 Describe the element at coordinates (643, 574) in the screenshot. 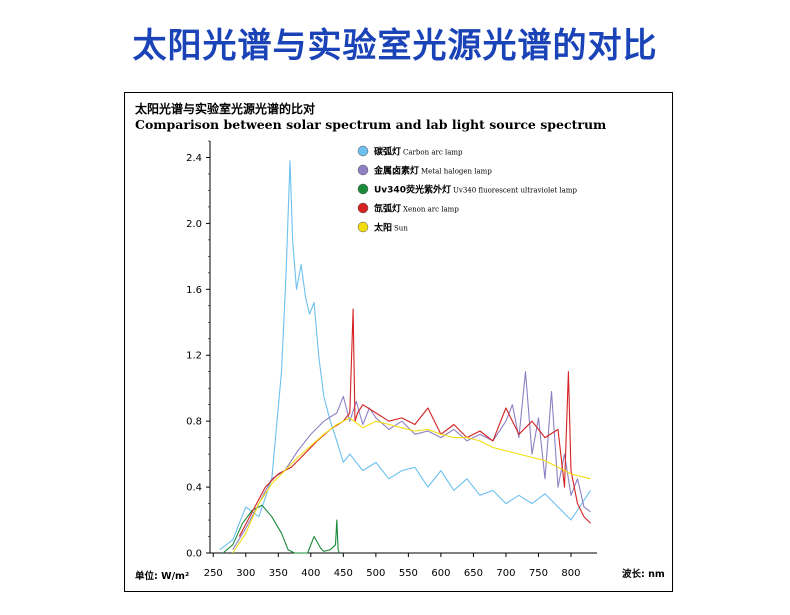

I see `x-axis-label: 波长: nm` at that location.